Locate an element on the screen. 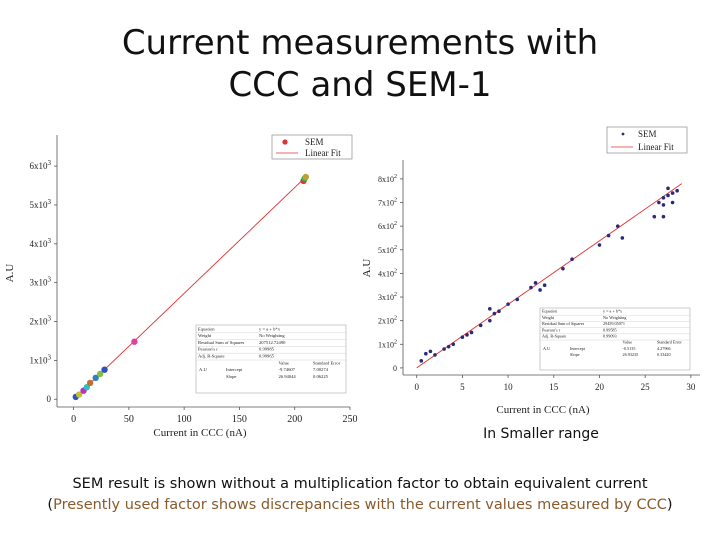 The width and height of the screenshot is (720, 540). x-tick-label: 0 is located at coordinates (73, 419).